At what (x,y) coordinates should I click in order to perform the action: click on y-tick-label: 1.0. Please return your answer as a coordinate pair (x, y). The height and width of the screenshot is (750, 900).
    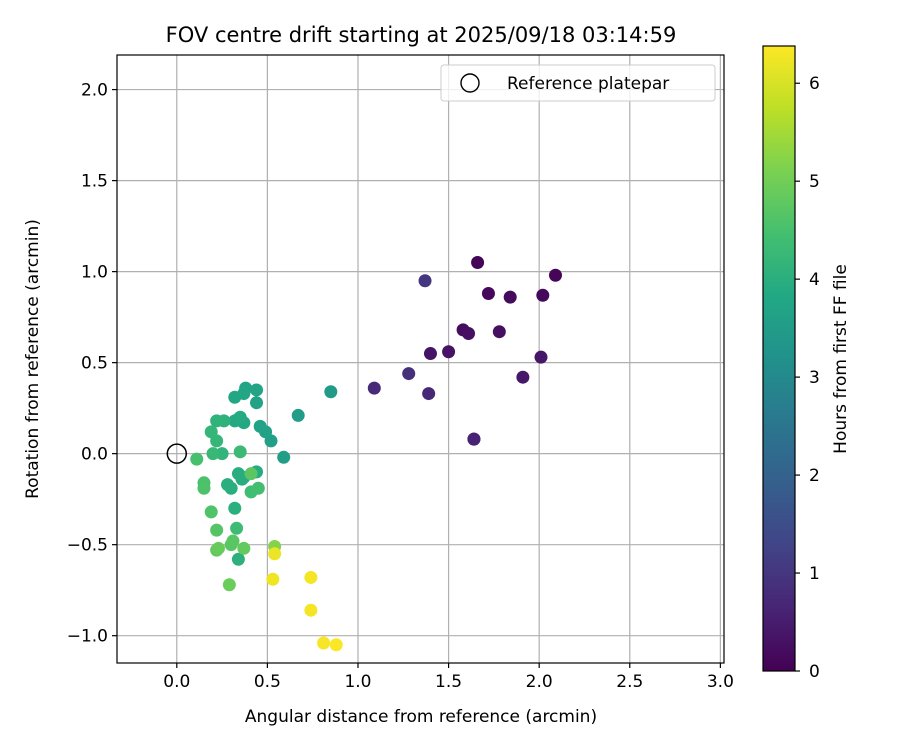
    Looking at the image, I should click on (94, 273).